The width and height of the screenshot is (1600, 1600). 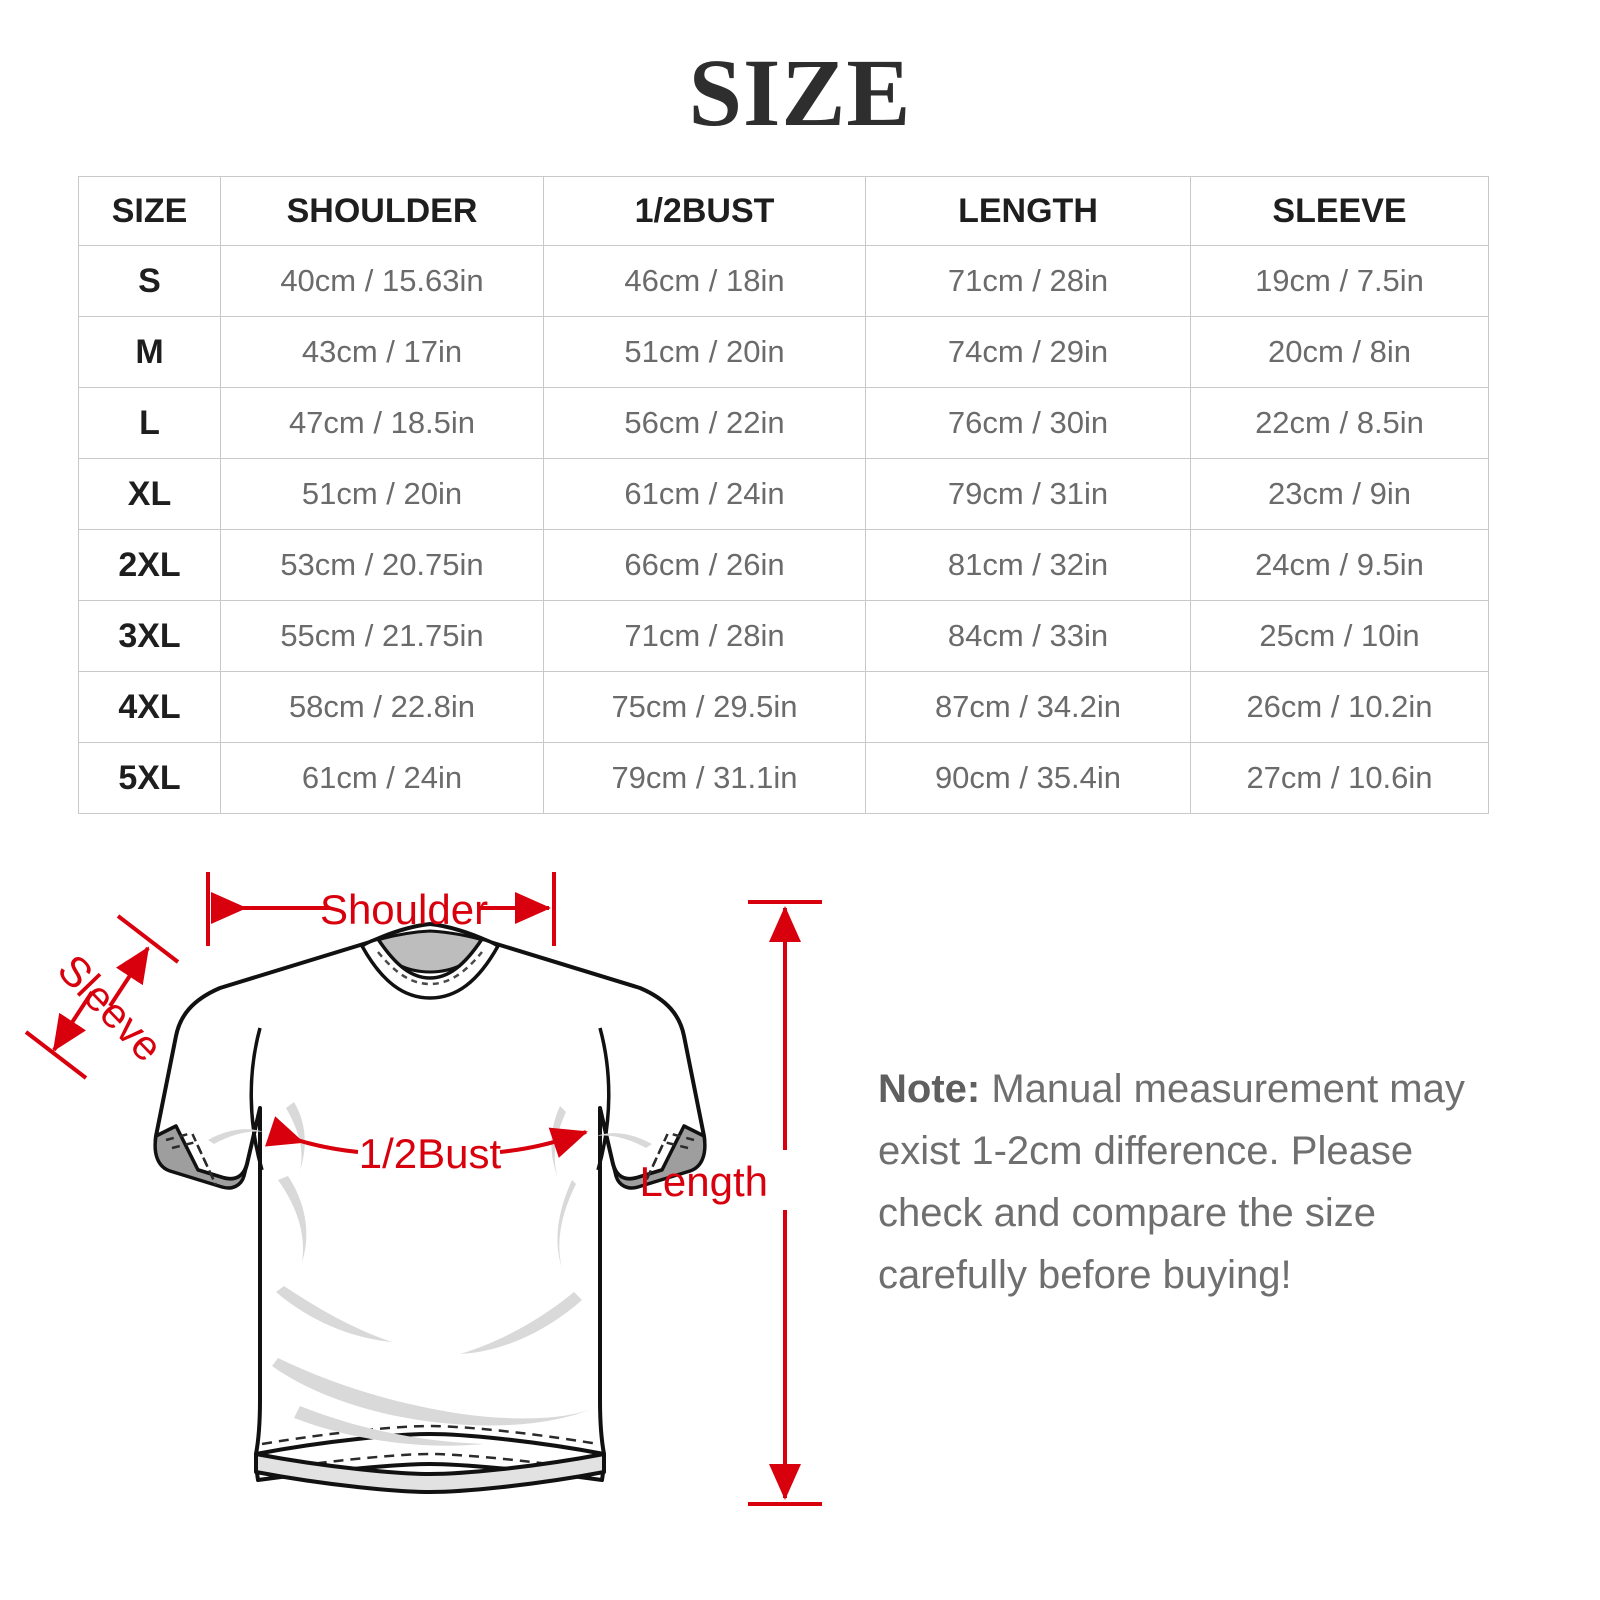 What do you see at coordinates (1339, 494) in the screenshot?
I see `cell-sleeve: 23cm / 9in` at bounding box center [1339, 494].